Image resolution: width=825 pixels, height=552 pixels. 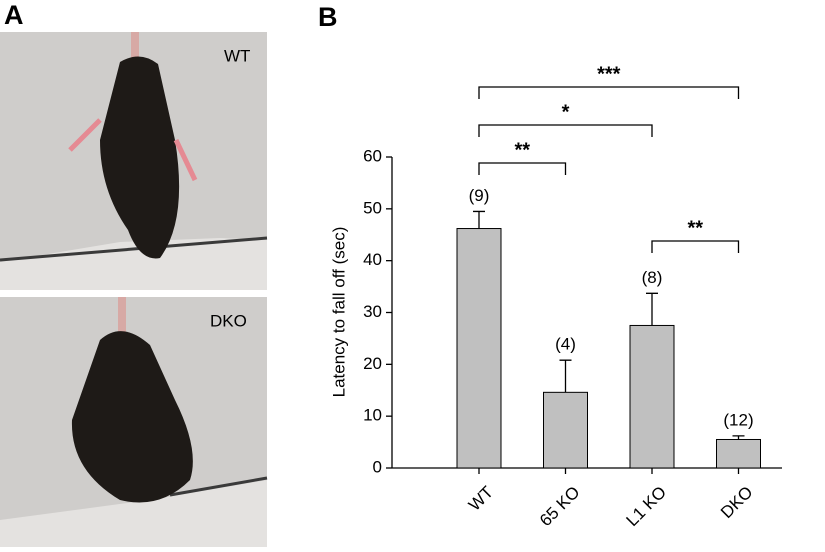 I want to click on y-tick-label: 50, so click(x=372, y=207).